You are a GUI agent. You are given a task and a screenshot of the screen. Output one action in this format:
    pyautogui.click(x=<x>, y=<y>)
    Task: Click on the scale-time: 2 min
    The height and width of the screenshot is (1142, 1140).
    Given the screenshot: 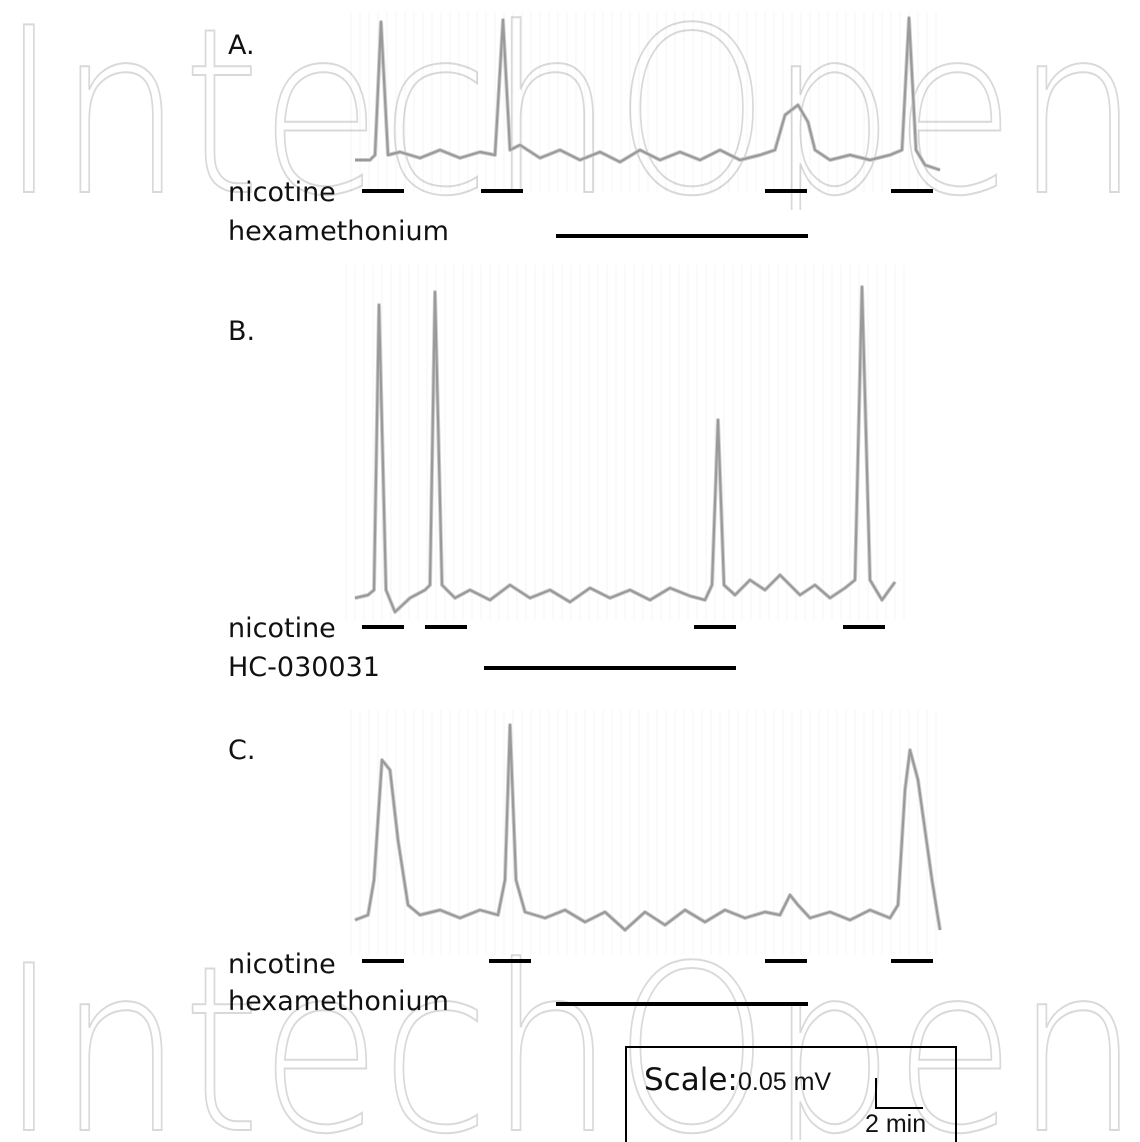 What is the action you would take?
    pyautogui.click(x=896, y=1124)
    